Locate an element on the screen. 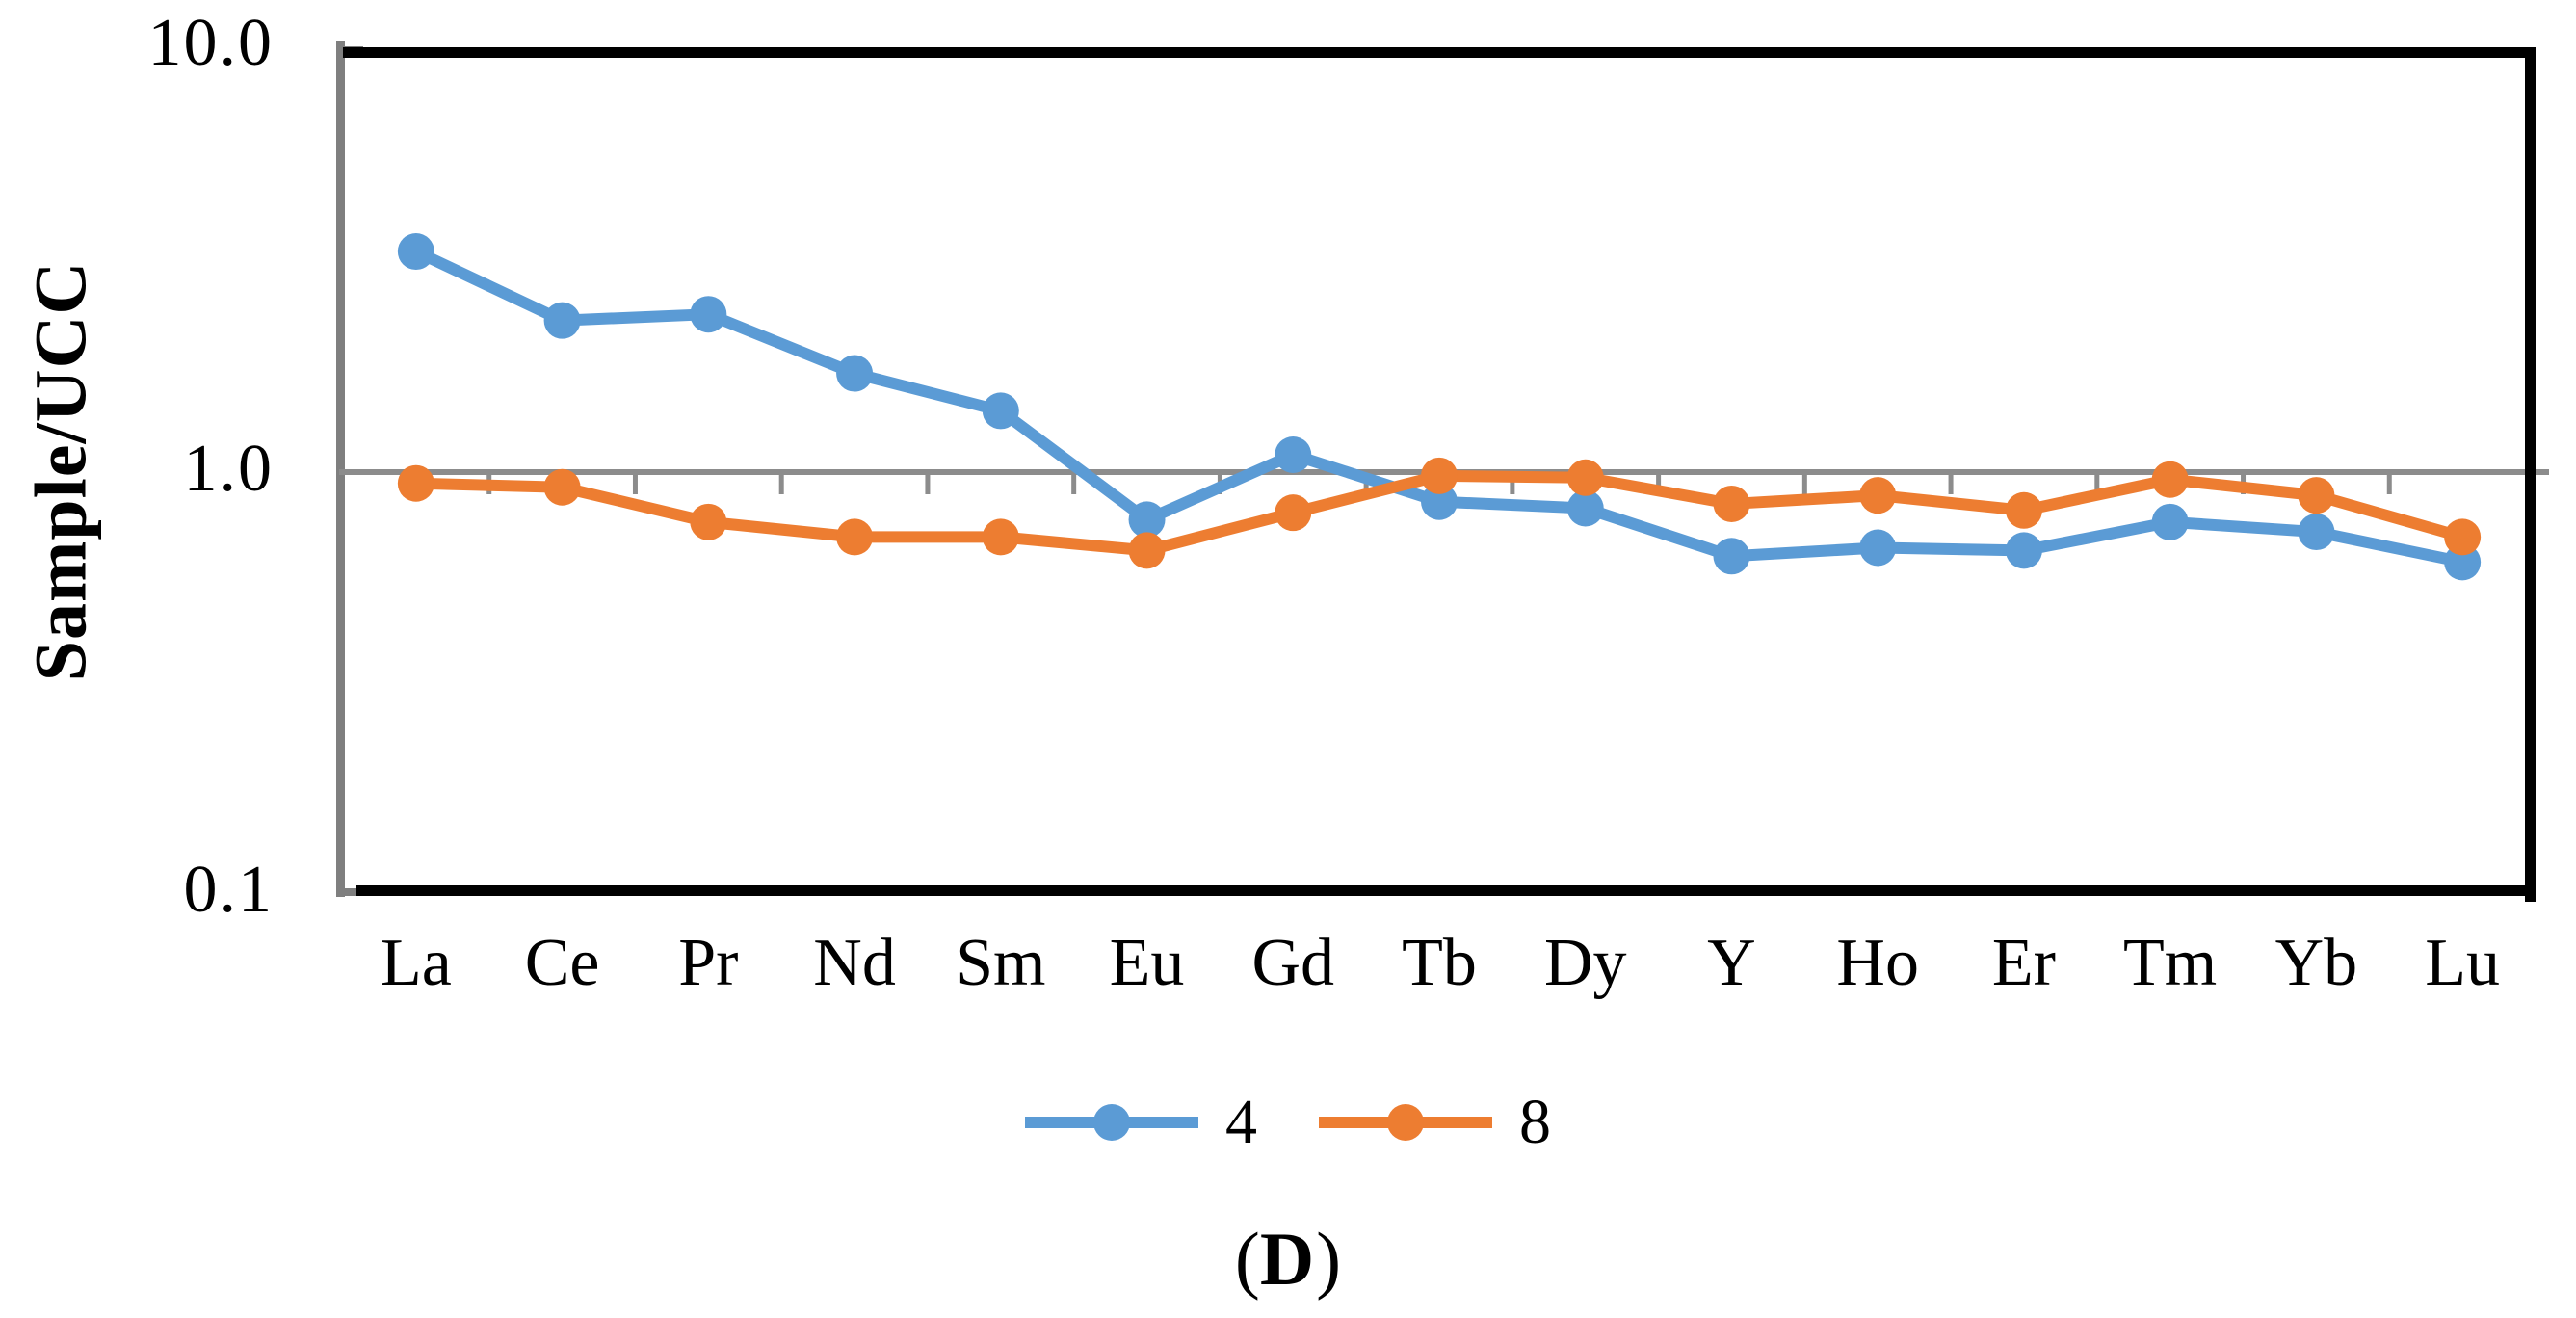 This screenshot has width=2576, height=1318. series-8-point-Dy is located at coordinates (1585, 477).